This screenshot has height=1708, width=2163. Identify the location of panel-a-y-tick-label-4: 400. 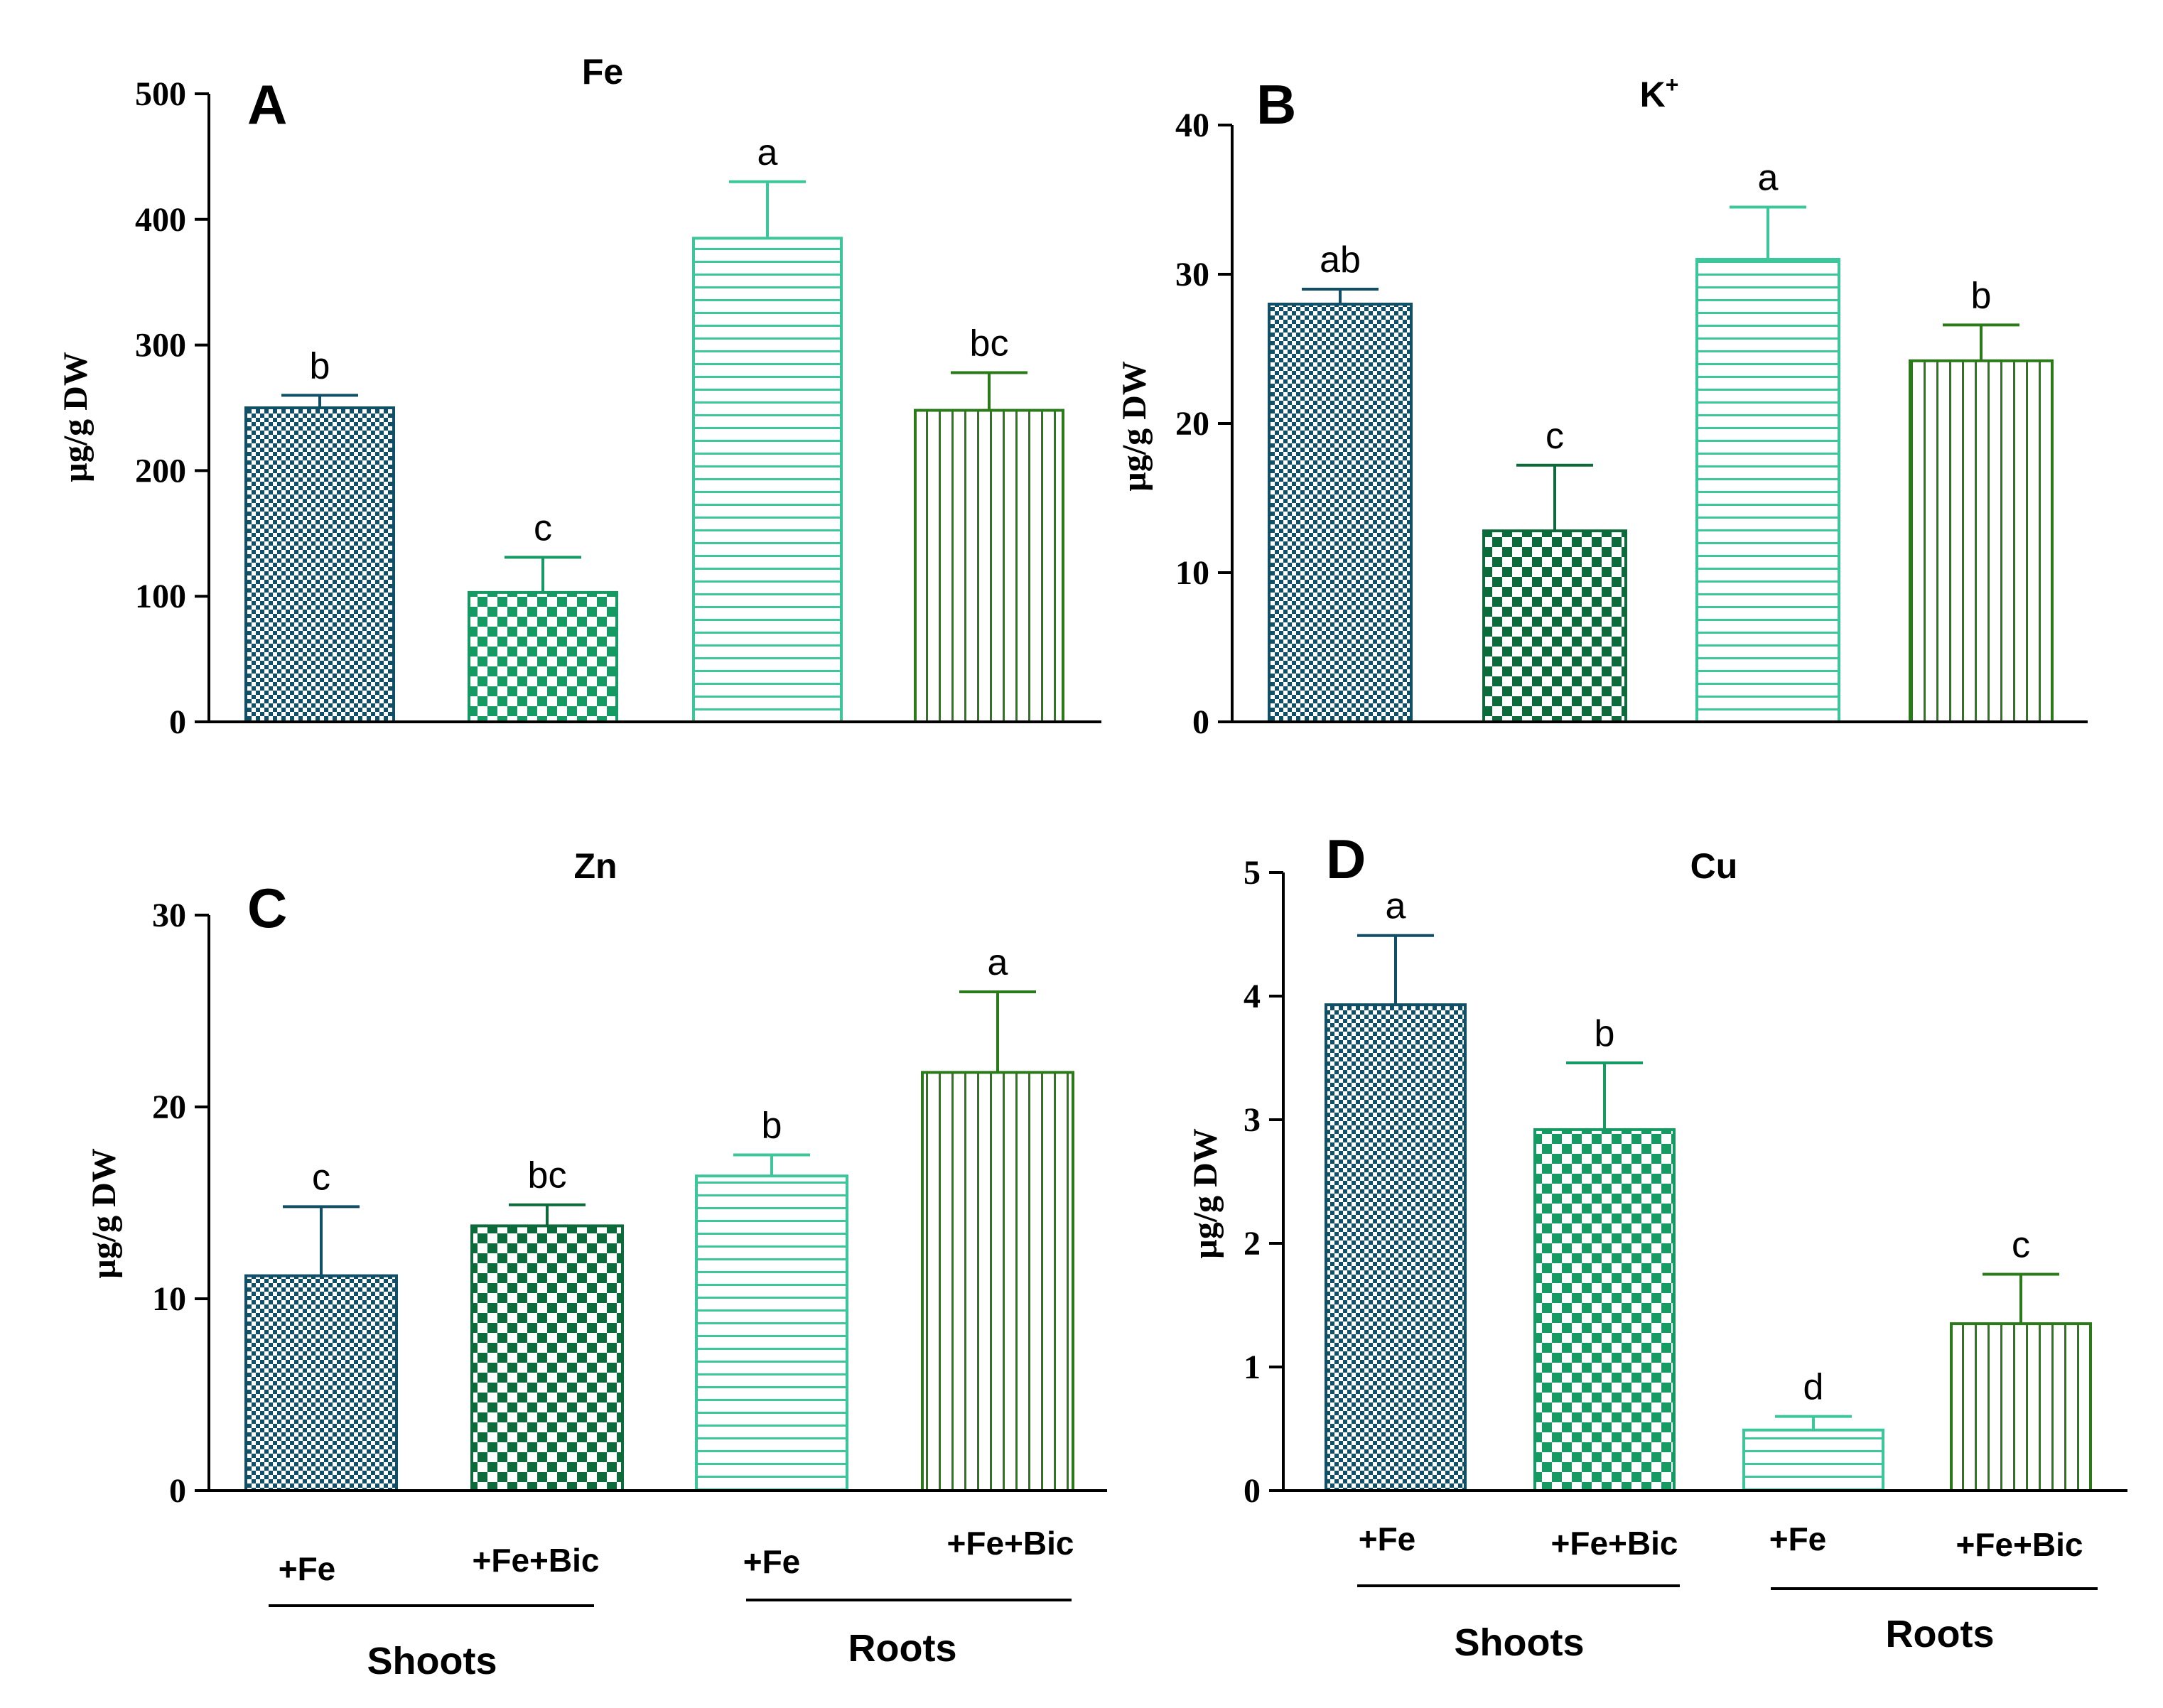
(160, 220).